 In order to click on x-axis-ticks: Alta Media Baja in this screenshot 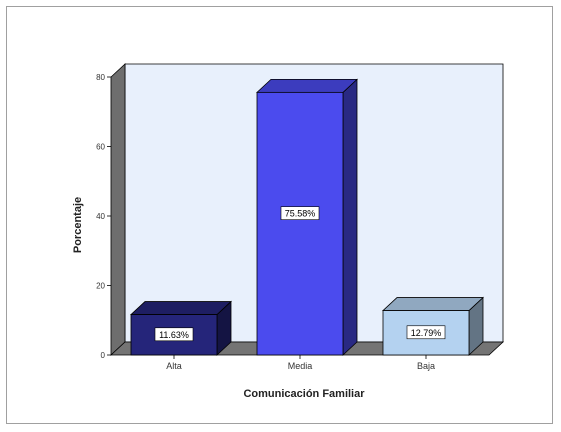, I will do `click(300, 363)`.